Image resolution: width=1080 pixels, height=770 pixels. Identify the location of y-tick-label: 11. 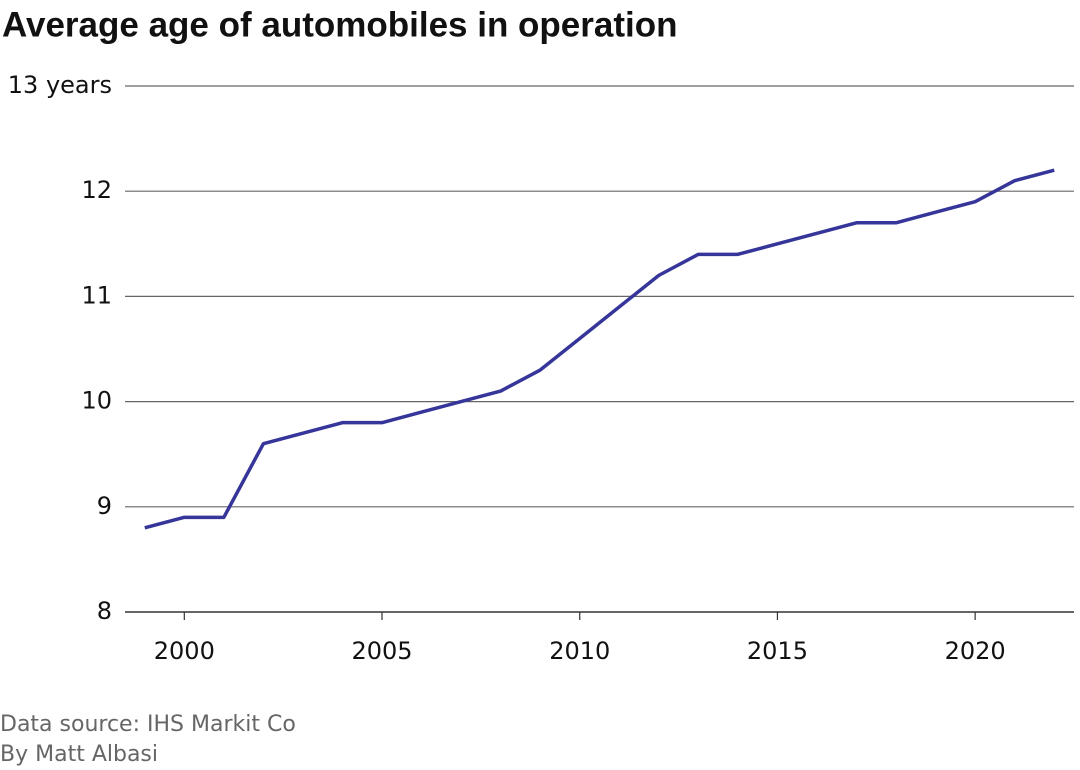
(96, 295).